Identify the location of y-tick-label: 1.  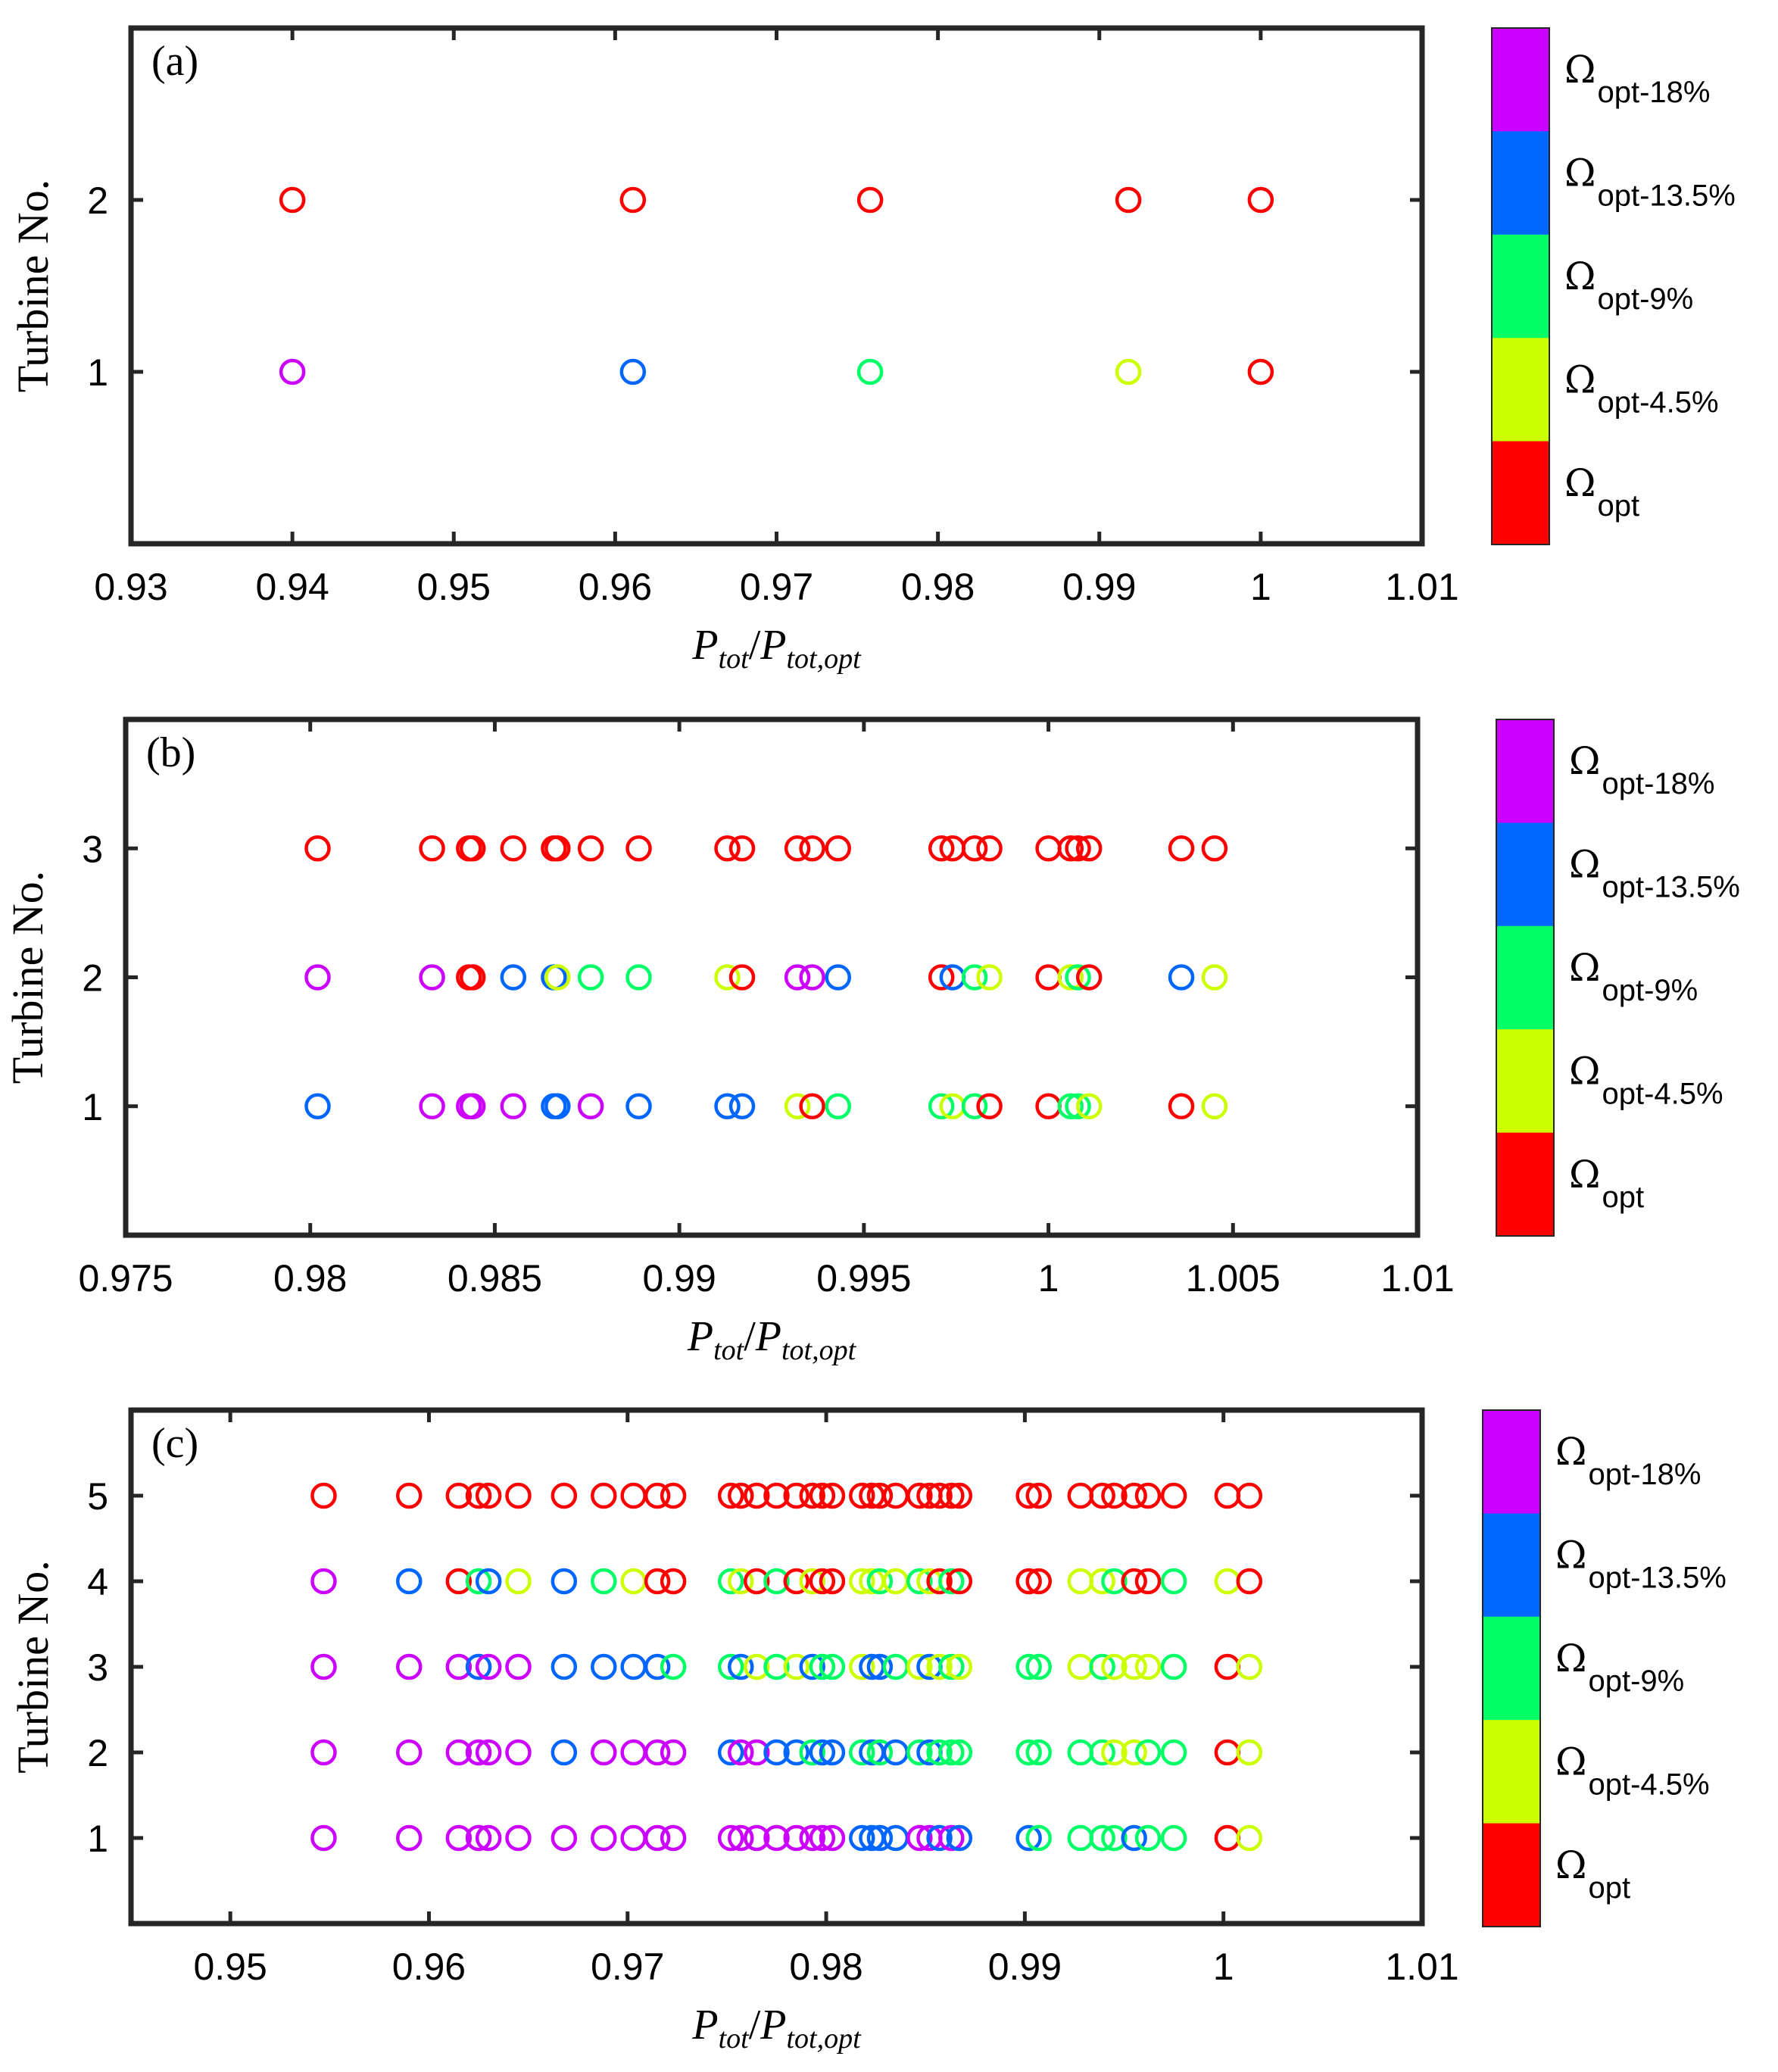
(92, 1107).